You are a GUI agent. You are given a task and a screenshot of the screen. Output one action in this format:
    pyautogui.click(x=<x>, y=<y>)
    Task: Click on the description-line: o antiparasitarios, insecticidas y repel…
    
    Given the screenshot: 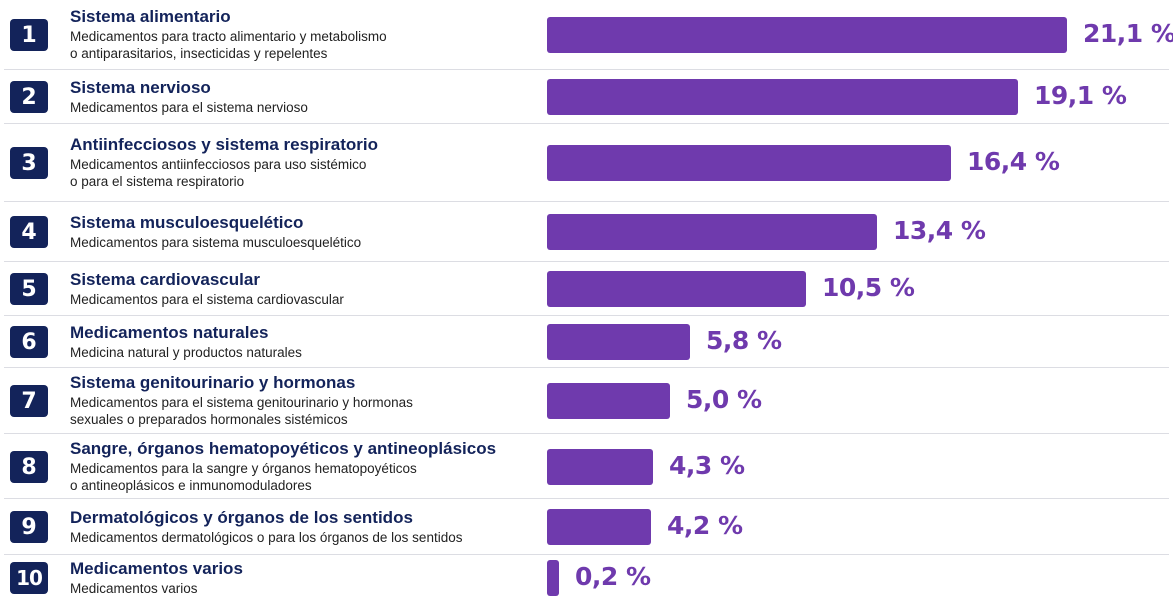 What is the action you would take?
    pyautogui.click(x=199, y=53)
    